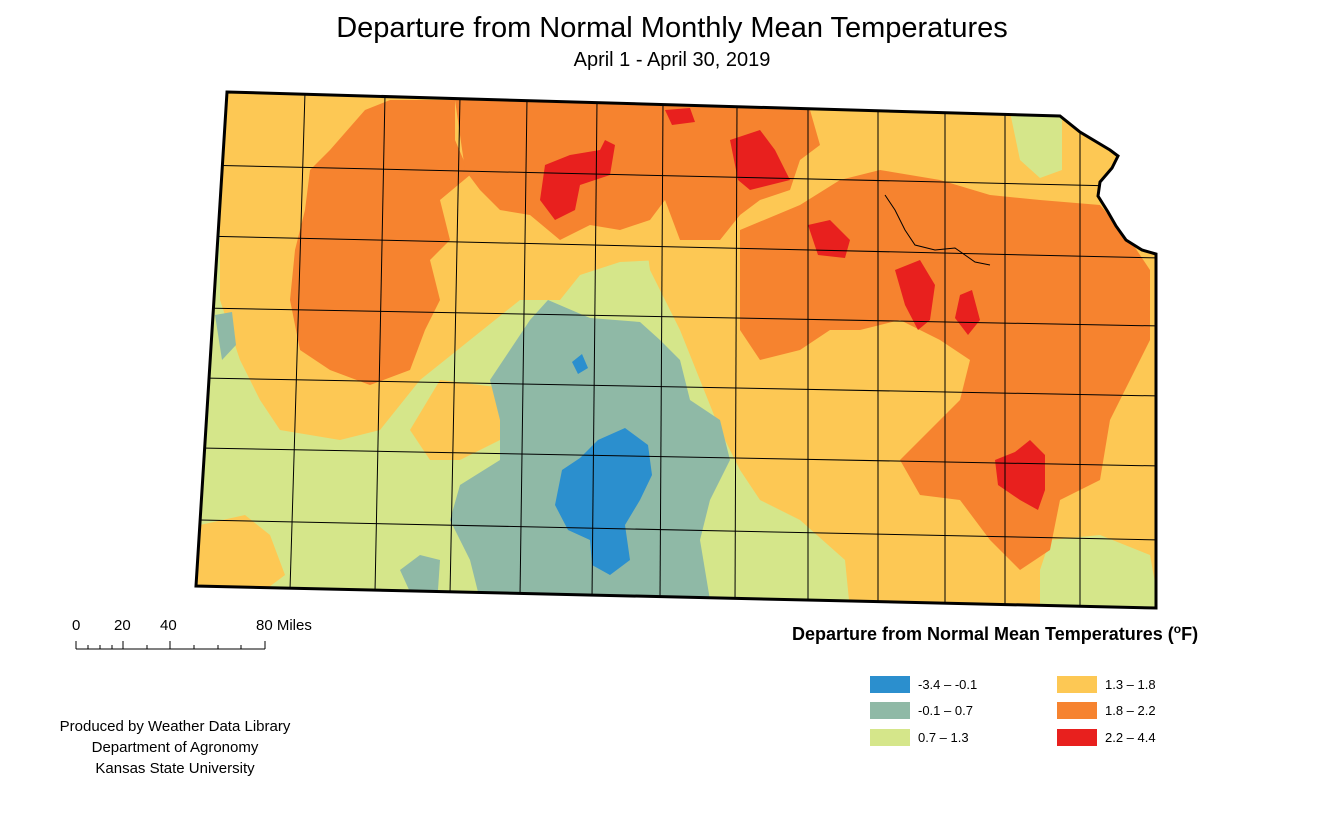  Describe the element at coordinates (225, 336) in the screenshot. I see `zone-blue-green-west-edge` at that location.